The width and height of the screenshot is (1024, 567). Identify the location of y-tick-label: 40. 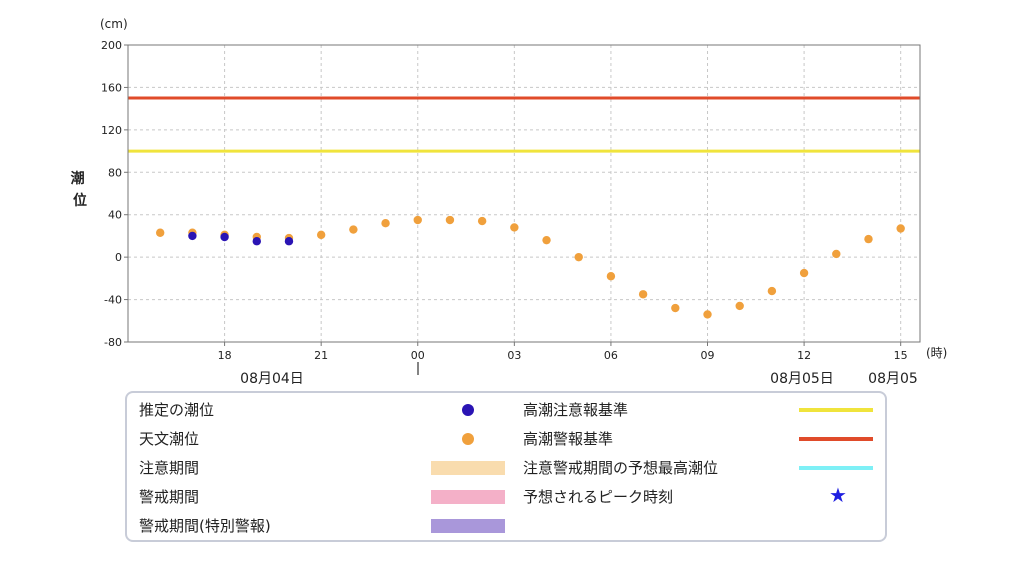
(115, 215).